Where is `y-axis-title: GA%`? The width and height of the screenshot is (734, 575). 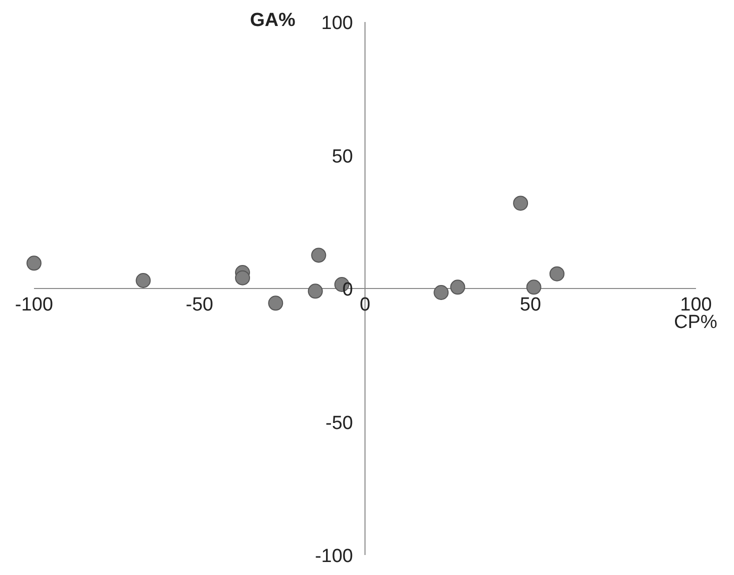 y-axis-title: GA% is located at coordinates (273, 21).